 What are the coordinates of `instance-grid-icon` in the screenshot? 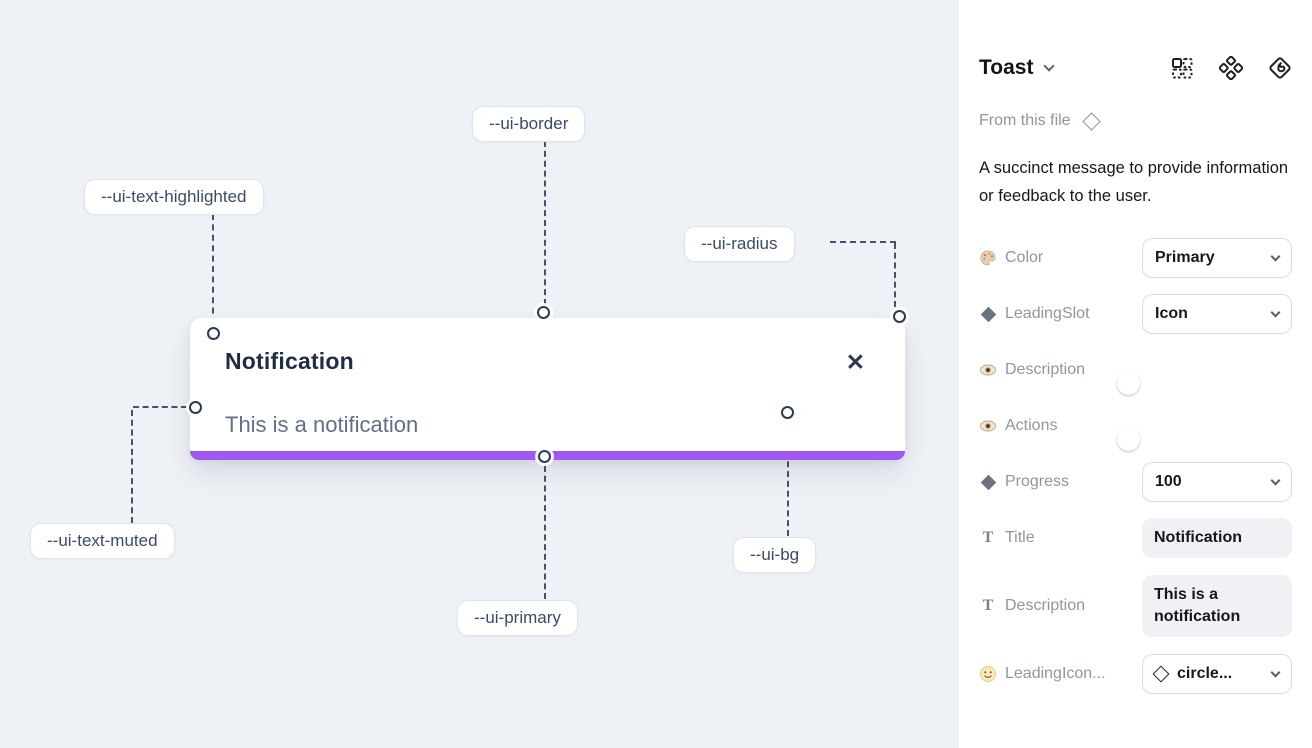 It's located at (1182, 68).